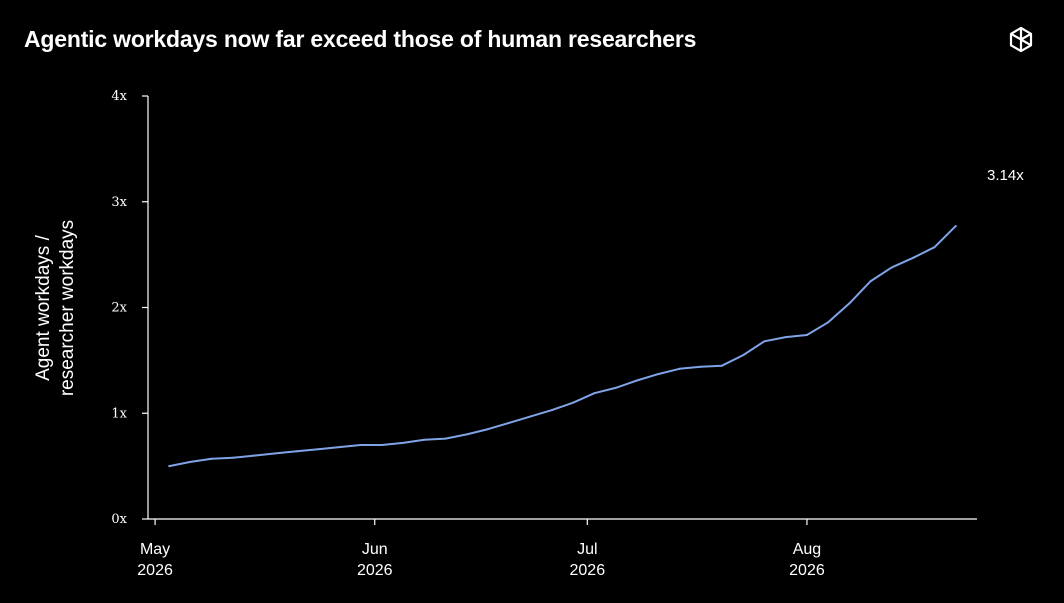 The height and width of the screenshot is (603, 1064). I want to click on y-tick-label: 3x, so click(119, 202).